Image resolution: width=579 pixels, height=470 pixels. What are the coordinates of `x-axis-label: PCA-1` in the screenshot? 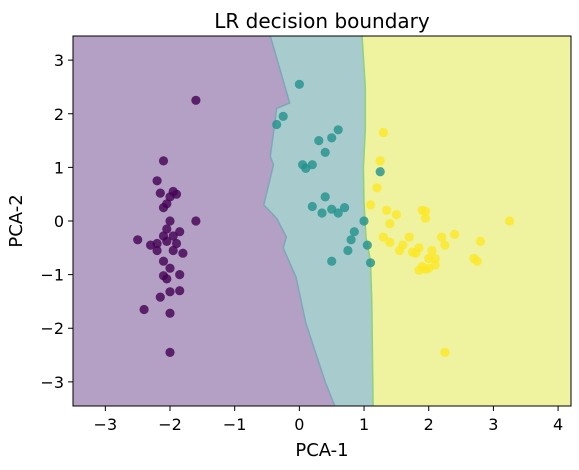 It's located at (321, 450).